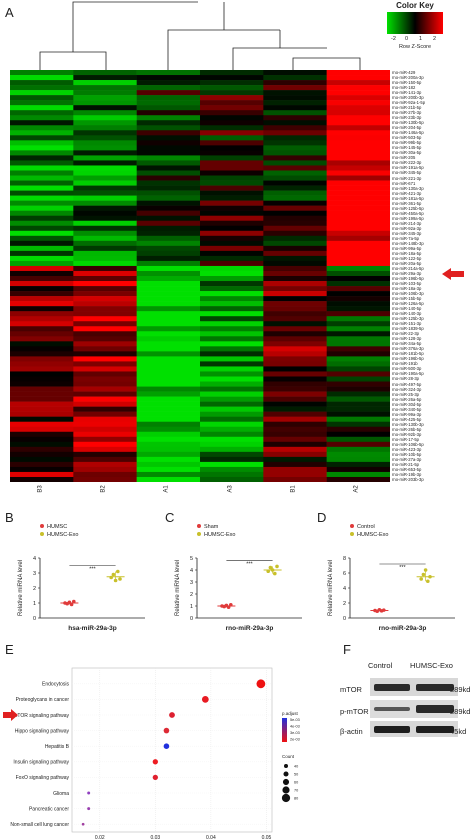  What do you see at coordinates (103, 489) in the screenshot?
I see `heatmap-column-label: B2` at bounding box center [103, 489].